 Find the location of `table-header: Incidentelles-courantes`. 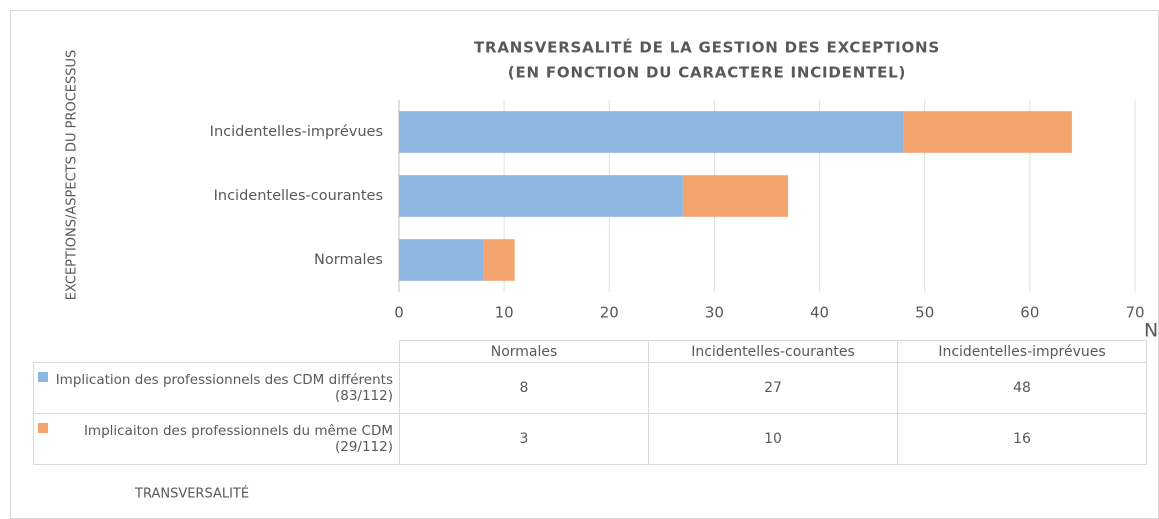

table-header: Incidentelles-courantes is located at coordinates (773, 351).